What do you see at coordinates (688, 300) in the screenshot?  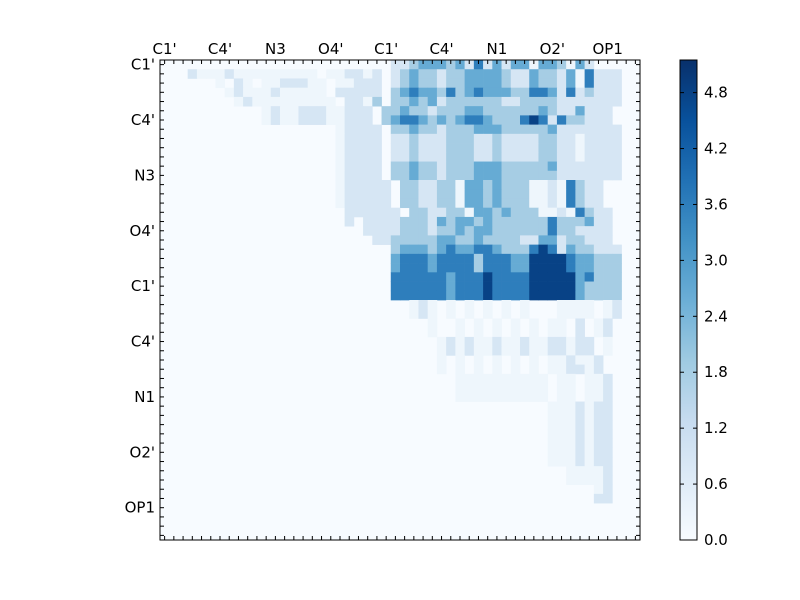 I see `colorbar-gradient` at bounding box center [688, 300].